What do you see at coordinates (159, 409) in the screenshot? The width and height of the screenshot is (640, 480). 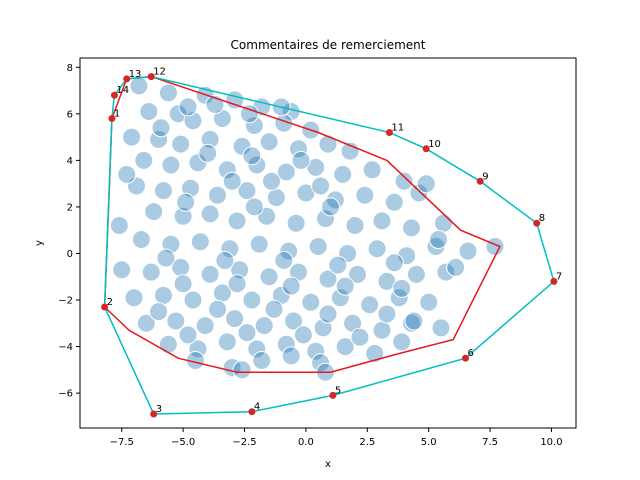 I see `hull-point-label: 3` at bounding box center [159, 409].